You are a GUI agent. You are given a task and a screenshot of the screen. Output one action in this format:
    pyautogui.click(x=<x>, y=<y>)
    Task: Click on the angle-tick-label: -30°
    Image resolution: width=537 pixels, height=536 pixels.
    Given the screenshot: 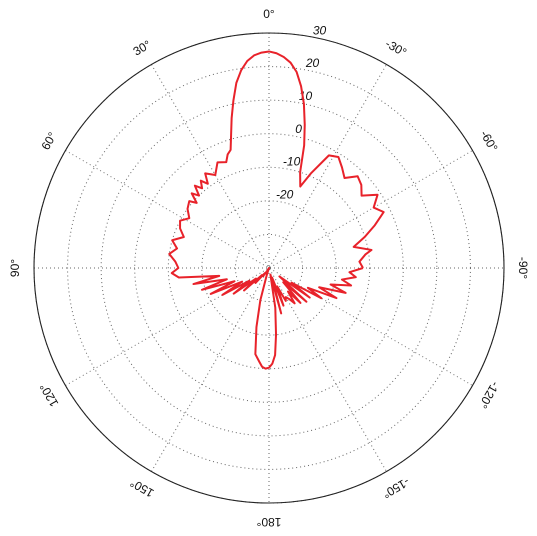 What is the action you would take?
    pyautogui.click(x=396, y=47)
    